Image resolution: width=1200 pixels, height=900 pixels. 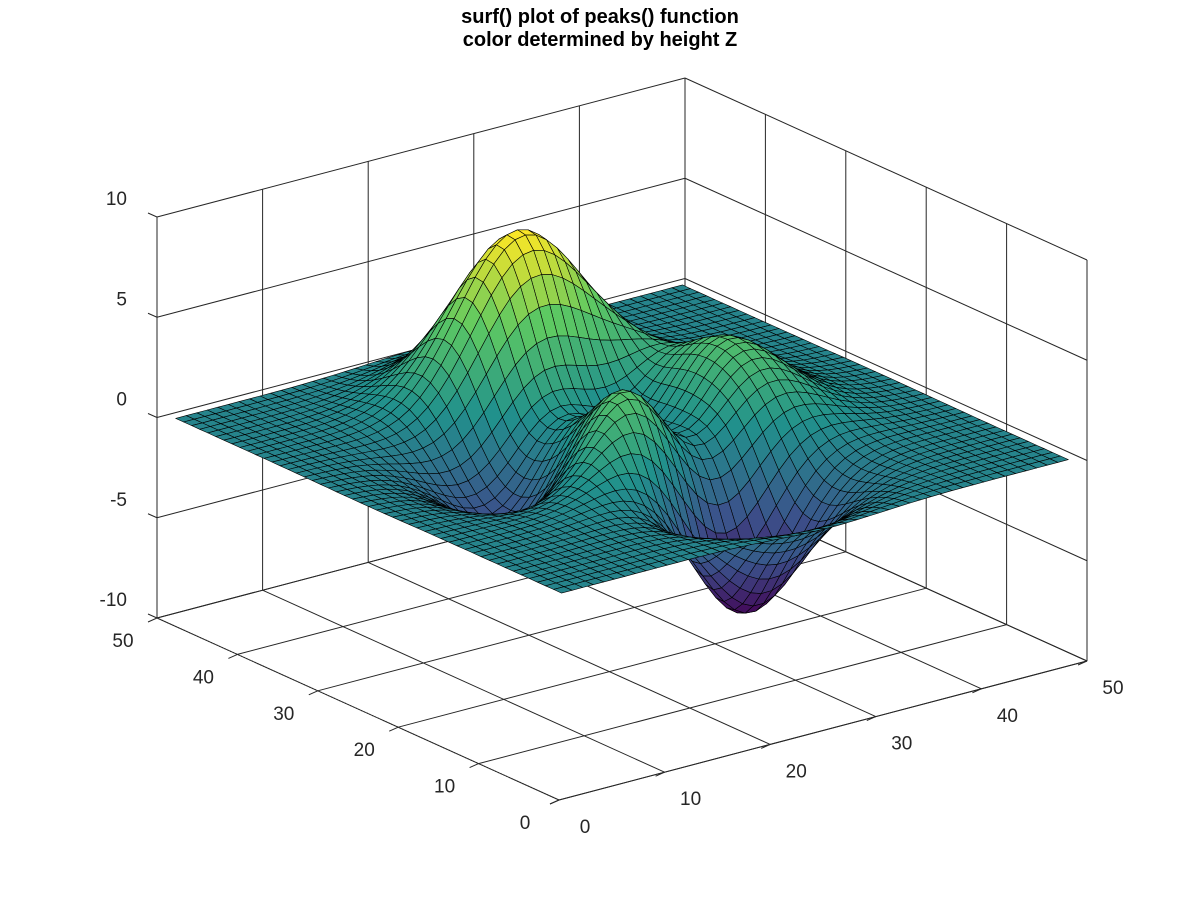 I want to click on z-tick-label: 5, so click(x=121, y=299).